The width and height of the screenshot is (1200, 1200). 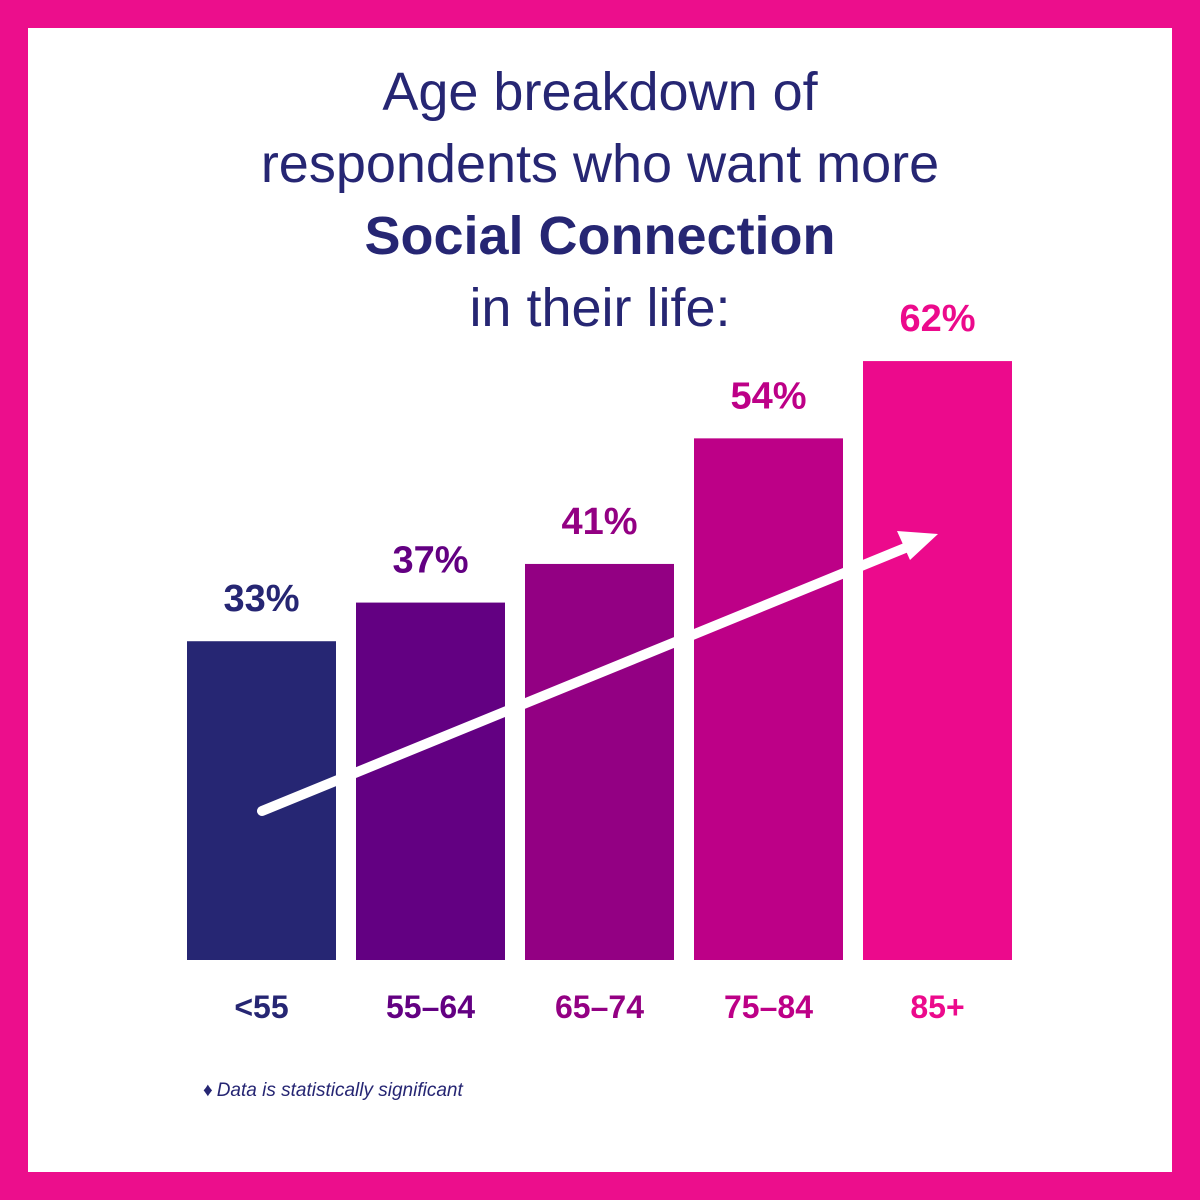 What do you see at coordinates (600, 236) in the screenshot?
I see `title-line-3: Social Connection` at bounding box center [600, 236].